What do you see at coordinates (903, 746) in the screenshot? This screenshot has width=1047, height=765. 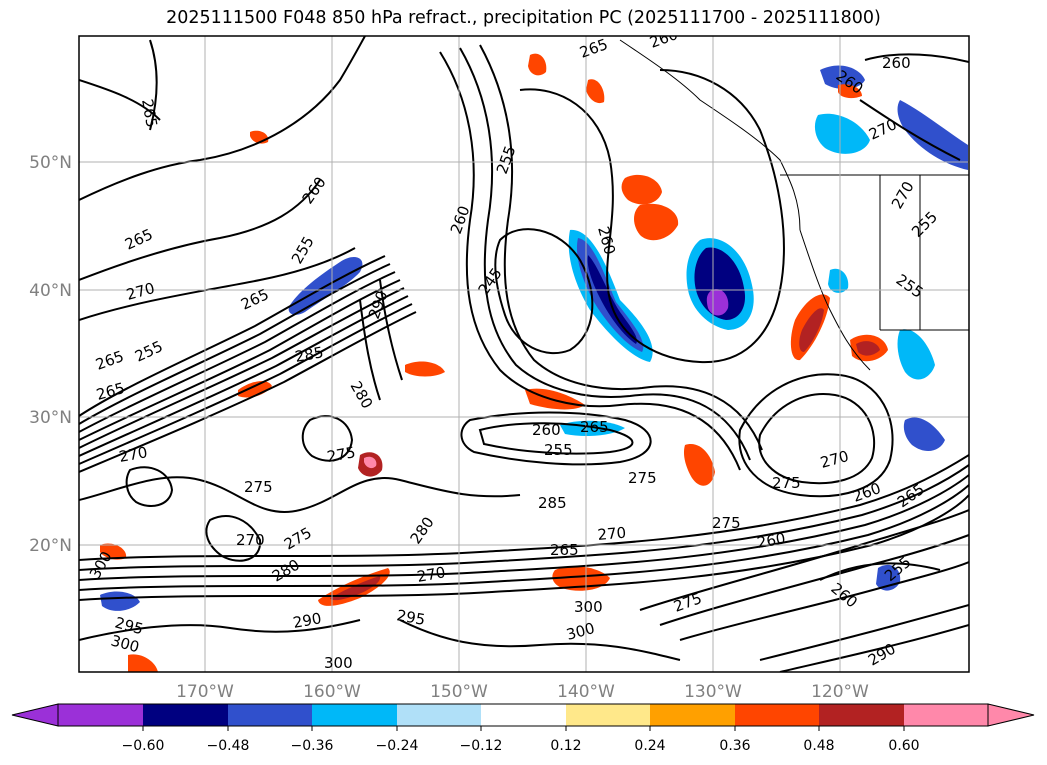 I see `colorbar-tick-label: 0.60` at bounding box center [903, 746].